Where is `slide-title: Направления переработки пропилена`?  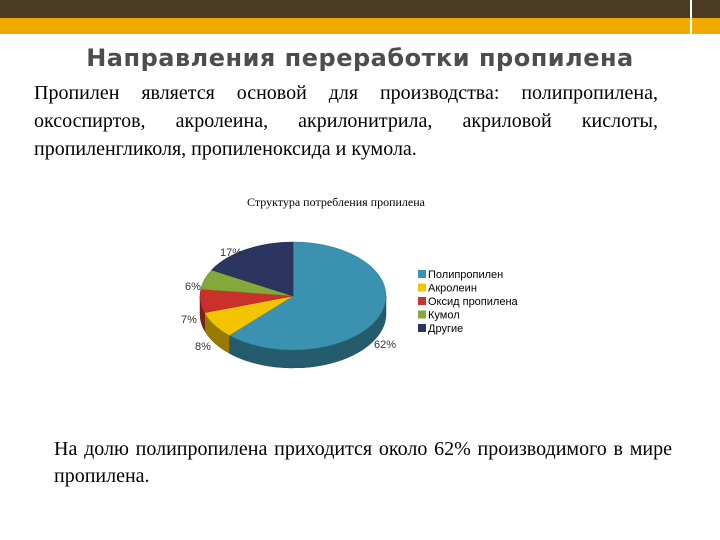
slide-title: Направления переработки пропилена is located at coordinates (360, 58).